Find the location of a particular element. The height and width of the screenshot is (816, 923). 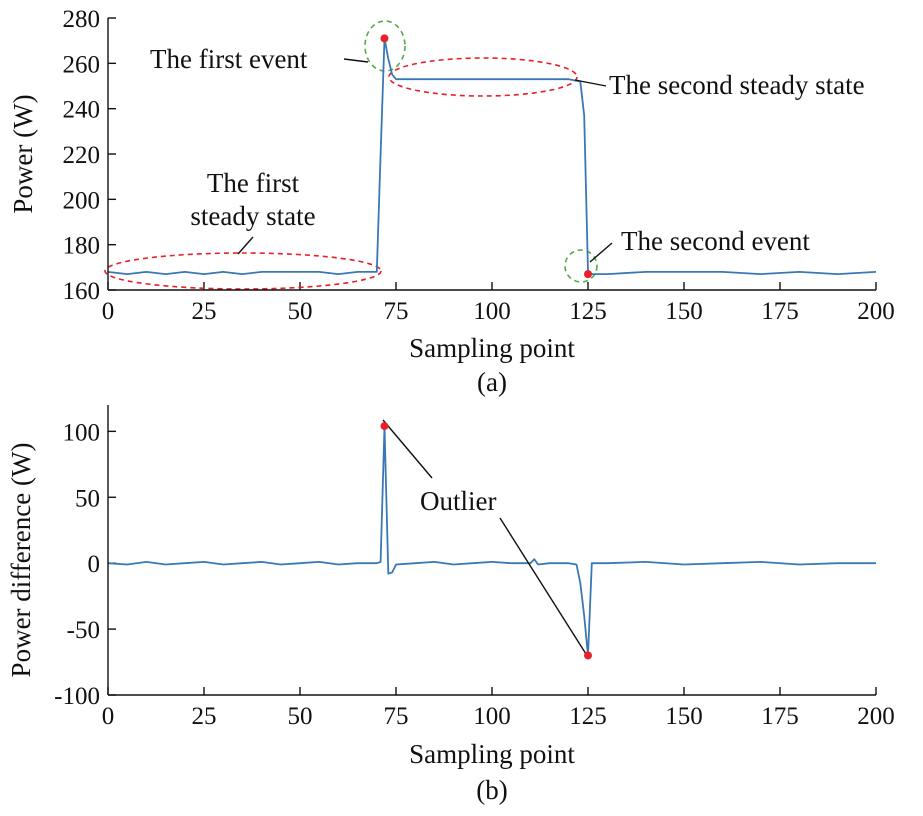

first-event-leader is located at coordinates (356, 60).